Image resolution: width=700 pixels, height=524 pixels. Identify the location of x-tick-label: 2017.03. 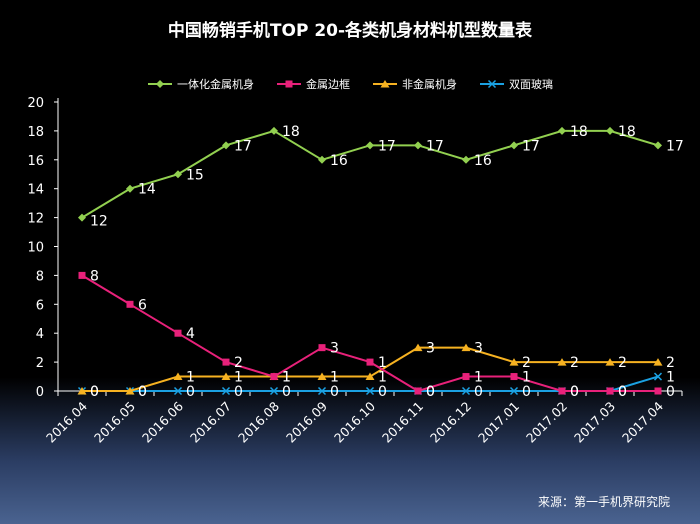
(594, 422).